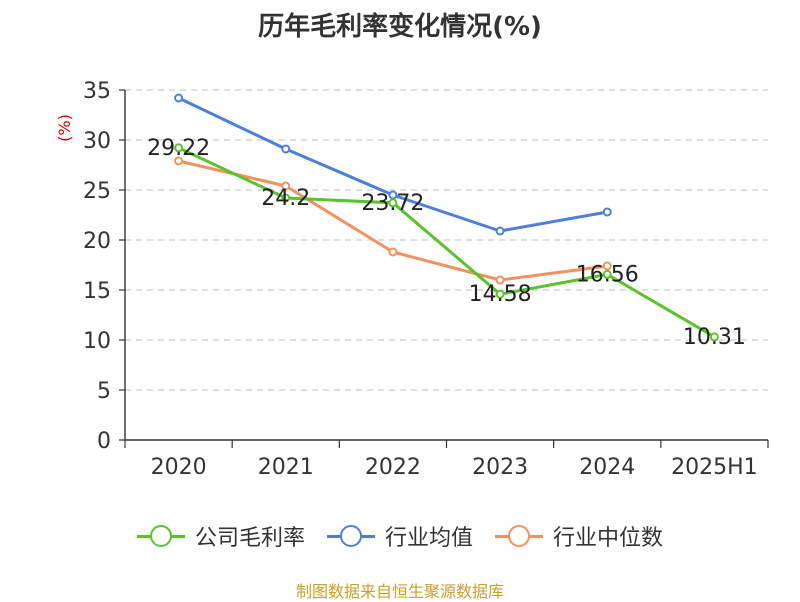  Describe the element at coordinates (97, 241) in the screenshot. I see `y-tick-label: 20` at that location.